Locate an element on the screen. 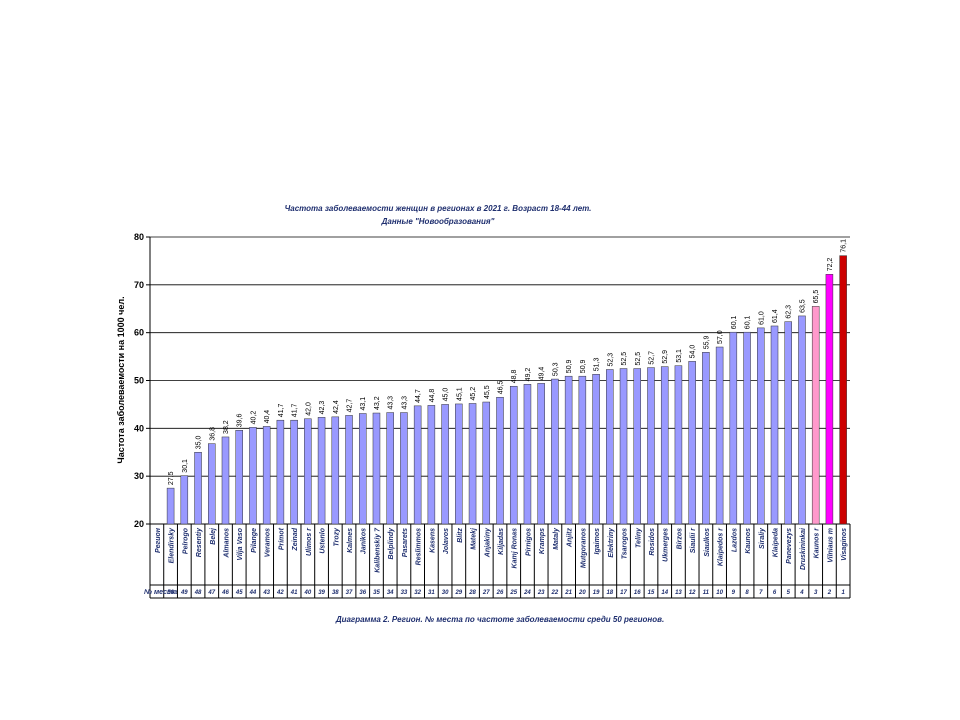 The height and width of the screenshot is (720, 960). x-tick-label: Trozy is located at coordinates (336, 537).